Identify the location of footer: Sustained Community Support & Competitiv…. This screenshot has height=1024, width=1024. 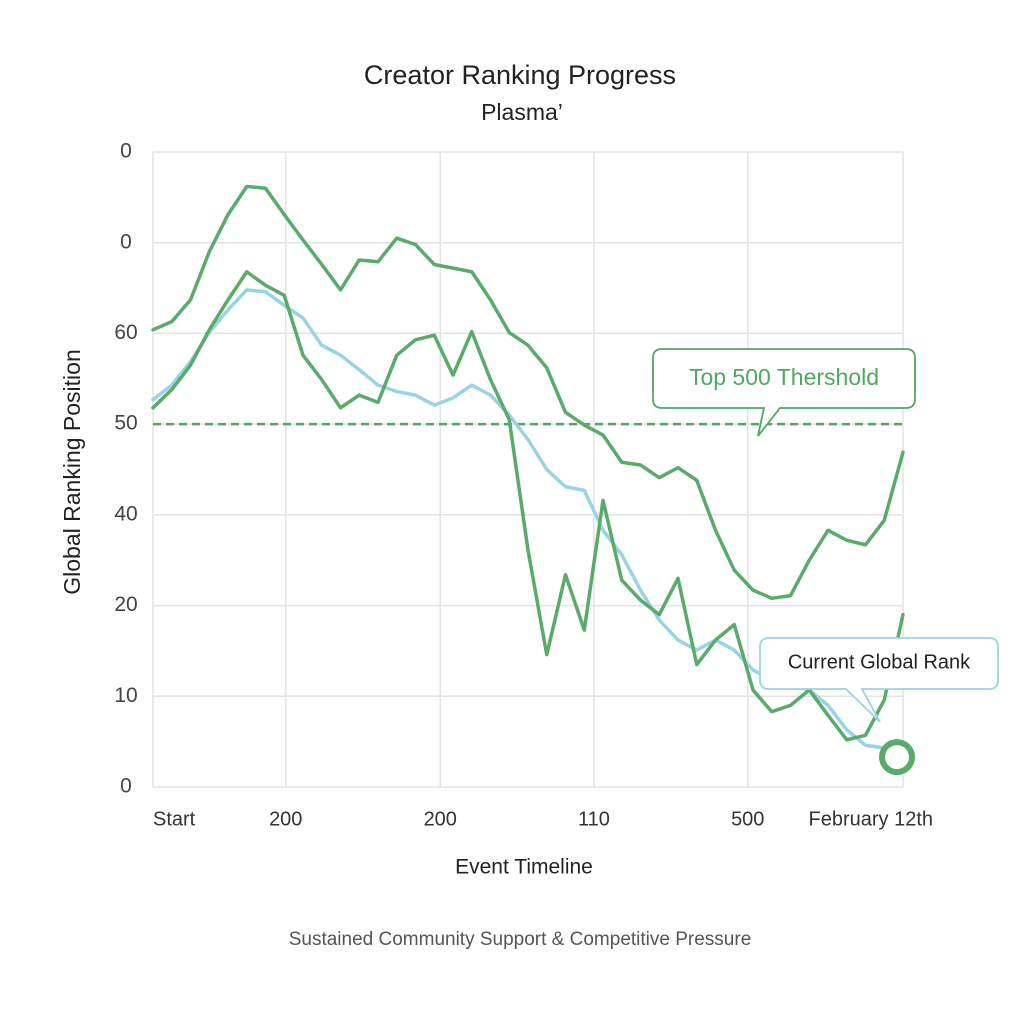
(520, 939).